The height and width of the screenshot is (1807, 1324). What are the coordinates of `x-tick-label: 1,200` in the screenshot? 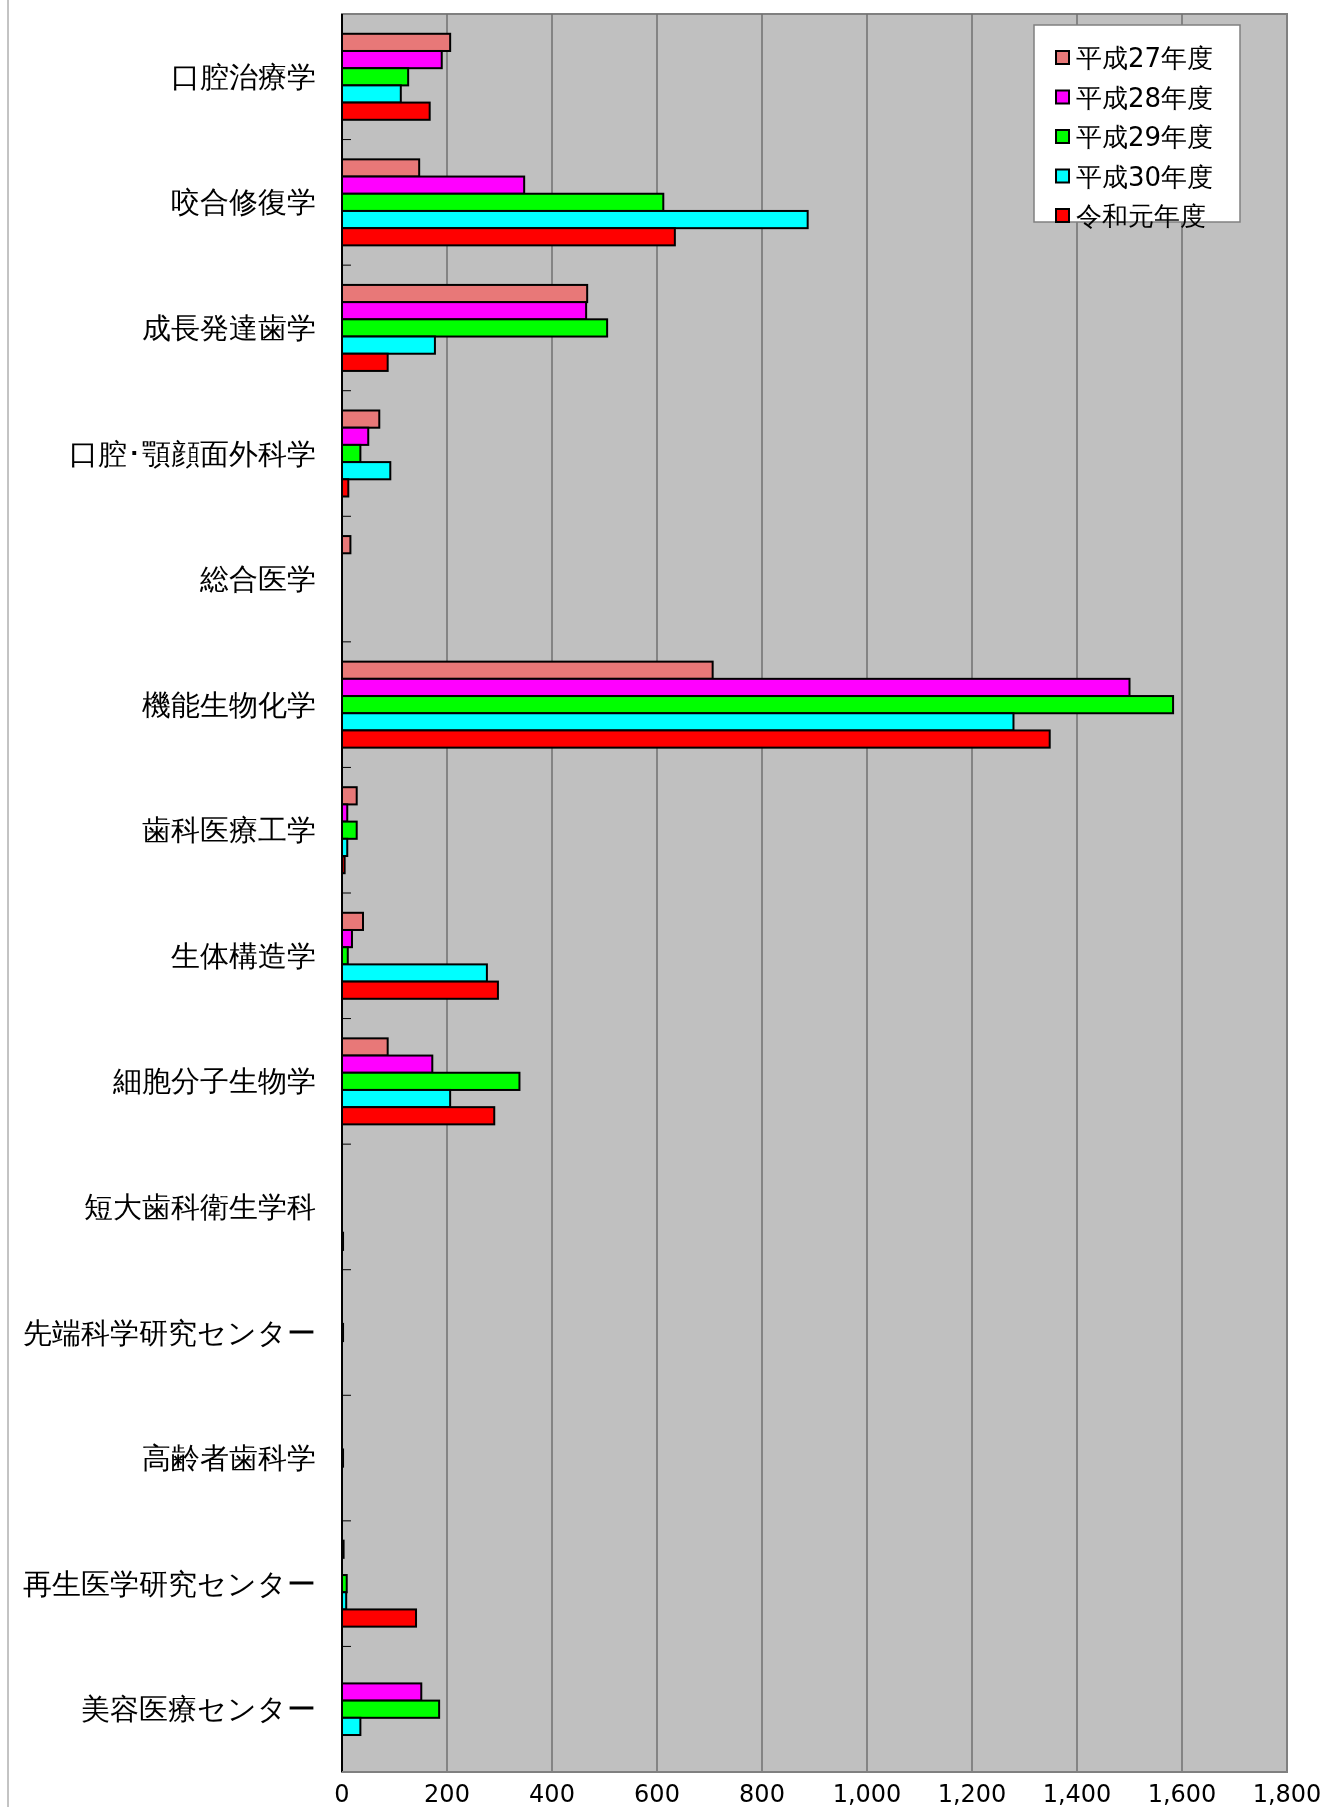 It's located at (972, 1793).